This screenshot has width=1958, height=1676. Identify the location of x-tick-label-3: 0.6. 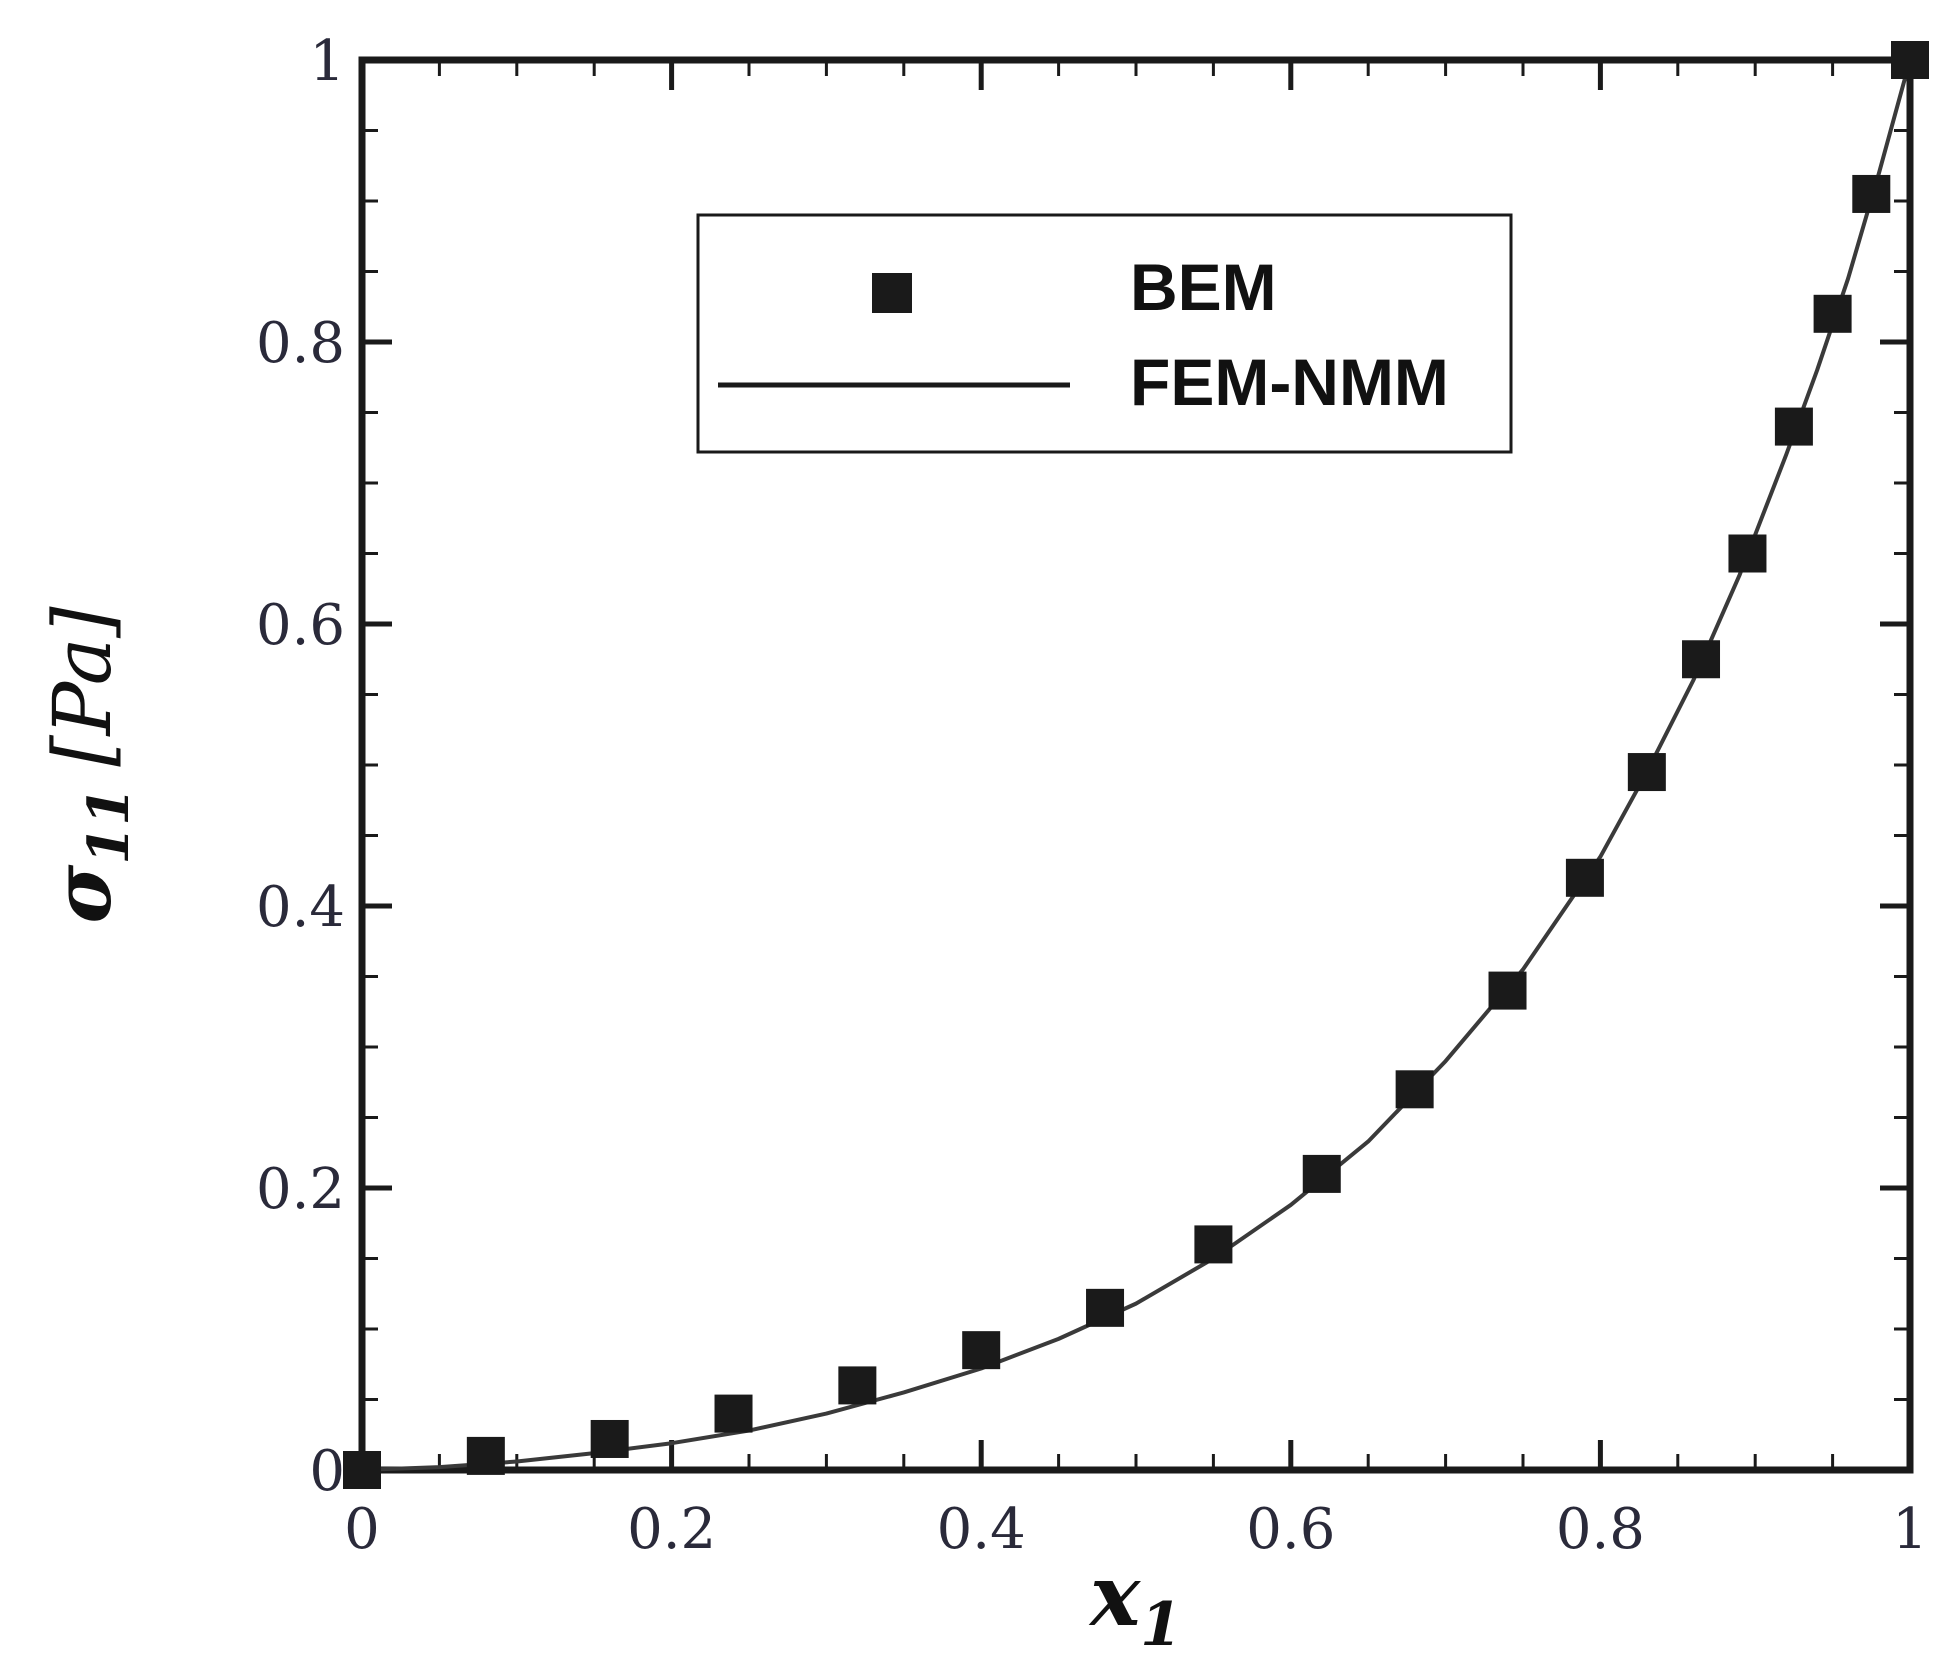
(1290, 1529).